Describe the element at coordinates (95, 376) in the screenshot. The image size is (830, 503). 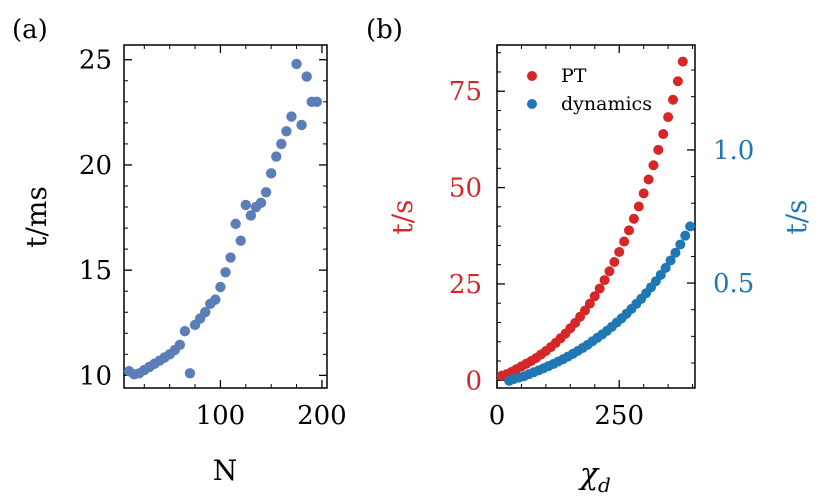
I see `ytick-label-a: 10` at that location.